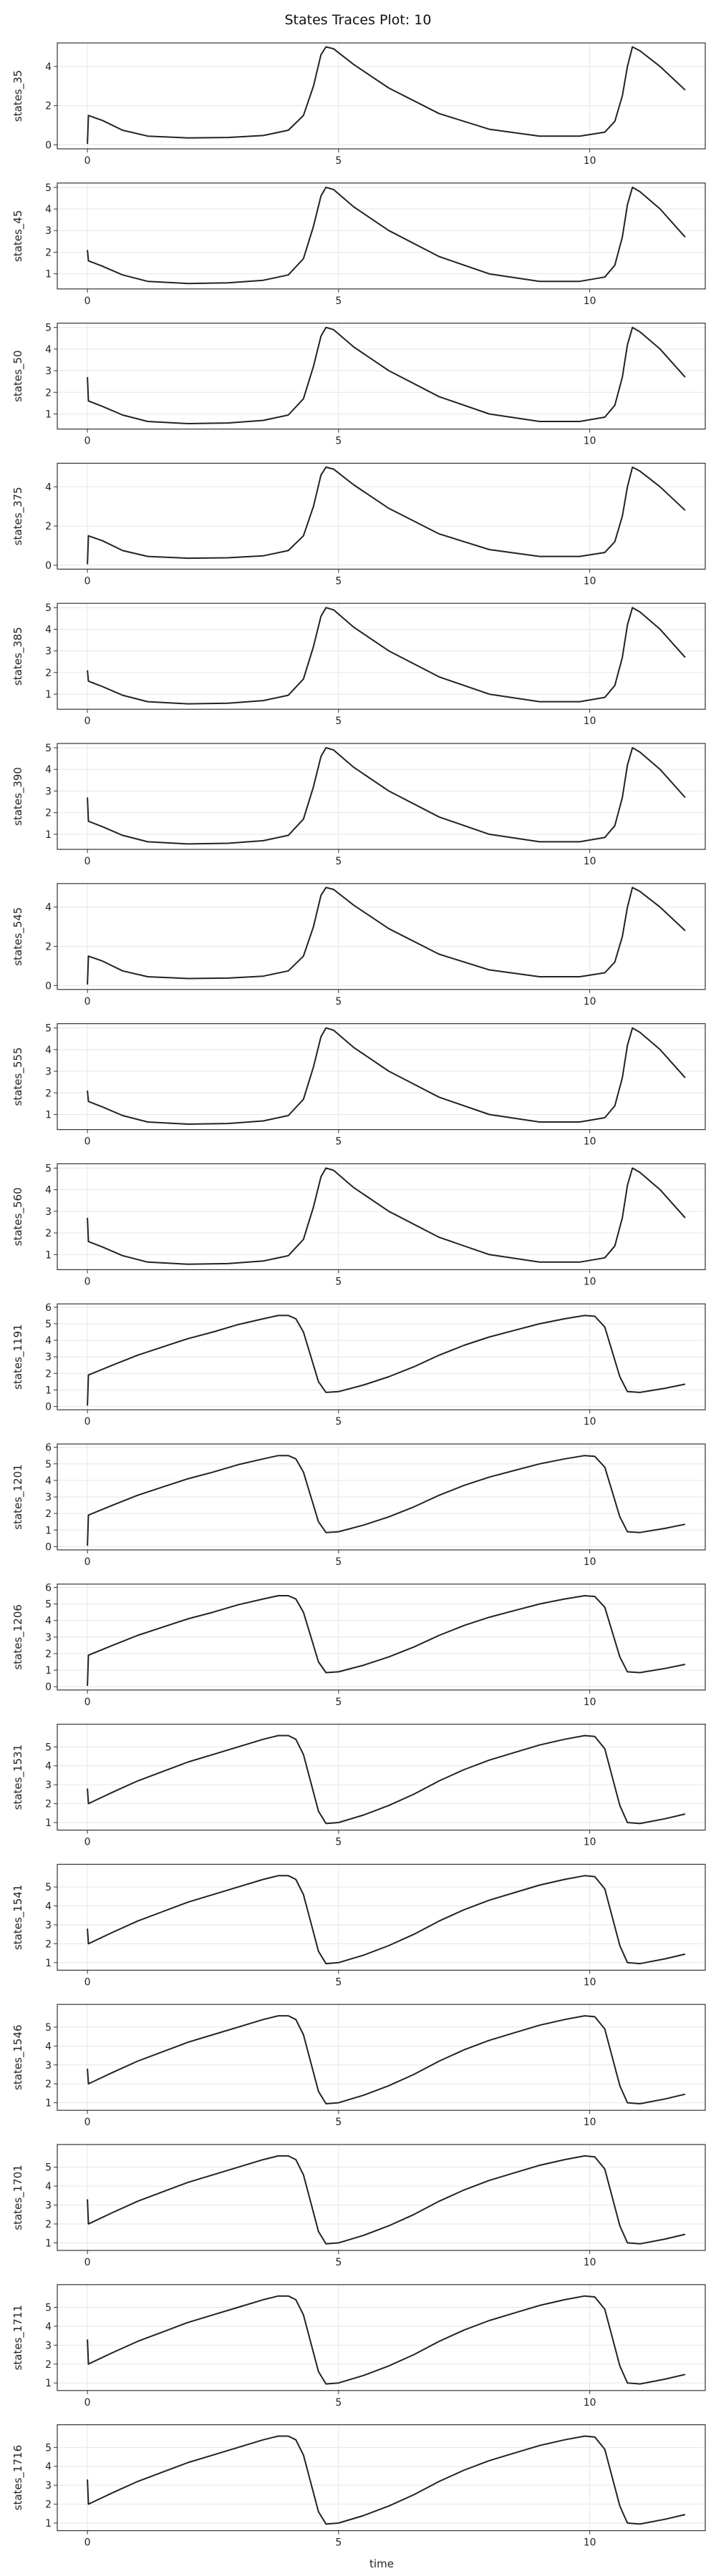  Describe the element at coordinates (381, 2563) in the screenshot. I see `x-axis-label: time` at that location.